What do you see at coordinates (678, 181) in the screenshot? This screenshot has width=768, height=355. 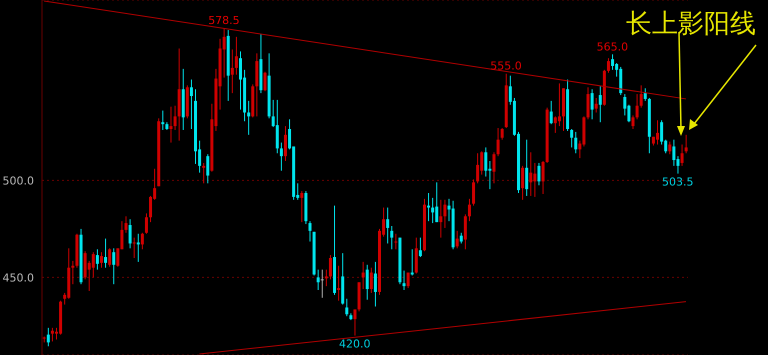 I see `annotation: 503.5` at bounding box center [678, 181].